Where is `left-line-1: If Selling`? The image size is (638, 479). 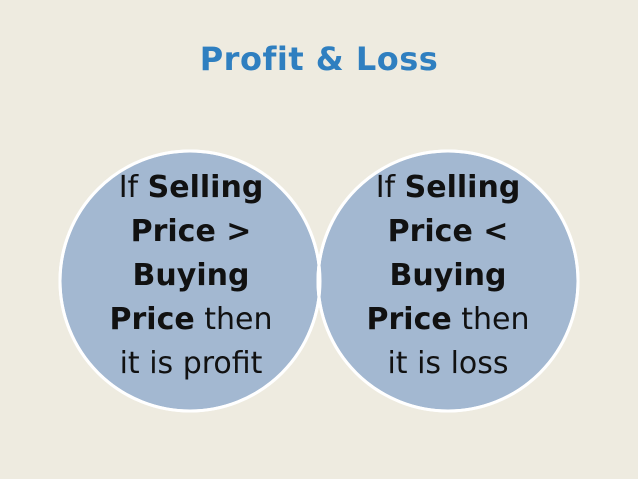
left-line-1: If Selling is located at coordinates (191, 187).